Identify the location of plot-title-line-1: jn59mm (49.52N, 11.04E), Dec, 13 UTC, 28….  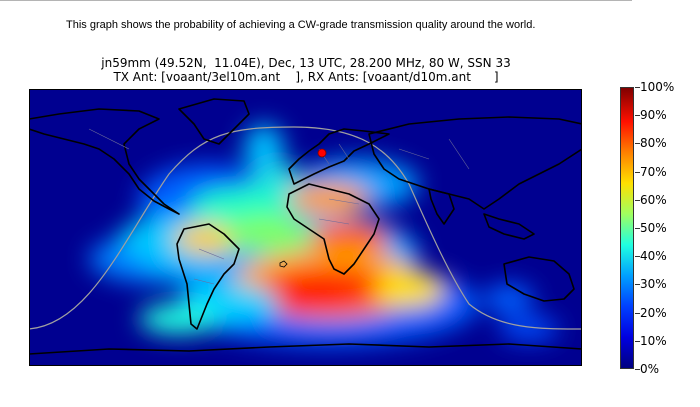
(306, 63).